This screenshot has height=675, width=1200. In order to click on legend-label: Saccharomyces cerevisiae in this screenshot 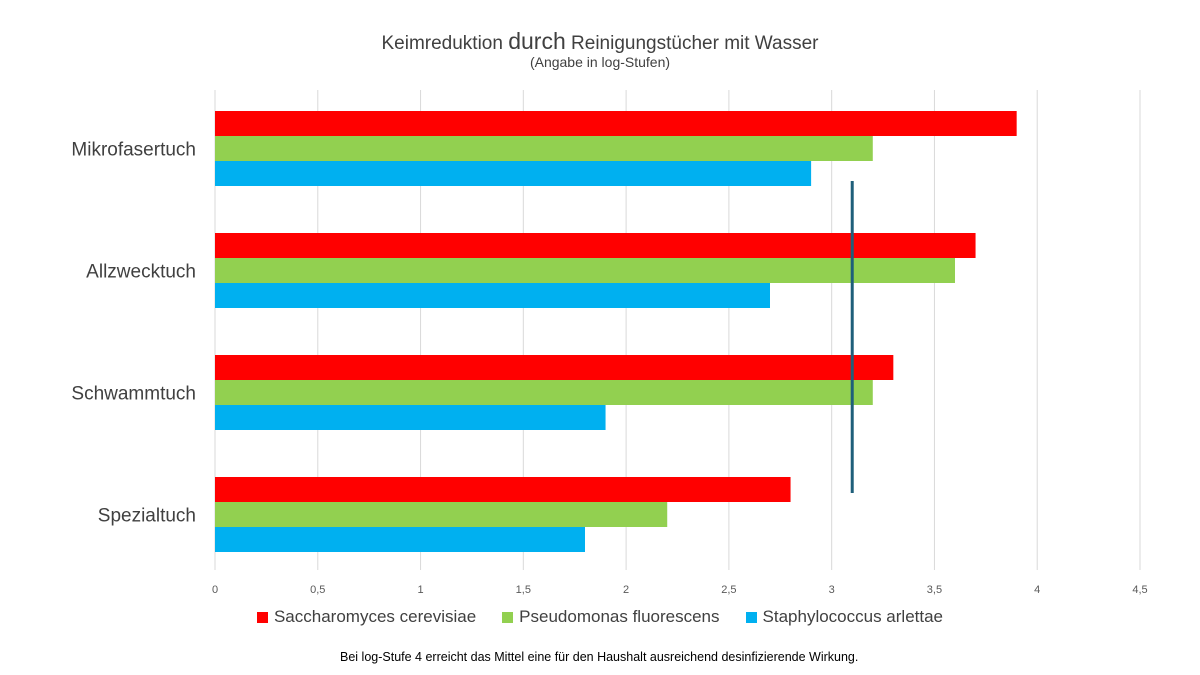, I will do `click(375, 616)`.